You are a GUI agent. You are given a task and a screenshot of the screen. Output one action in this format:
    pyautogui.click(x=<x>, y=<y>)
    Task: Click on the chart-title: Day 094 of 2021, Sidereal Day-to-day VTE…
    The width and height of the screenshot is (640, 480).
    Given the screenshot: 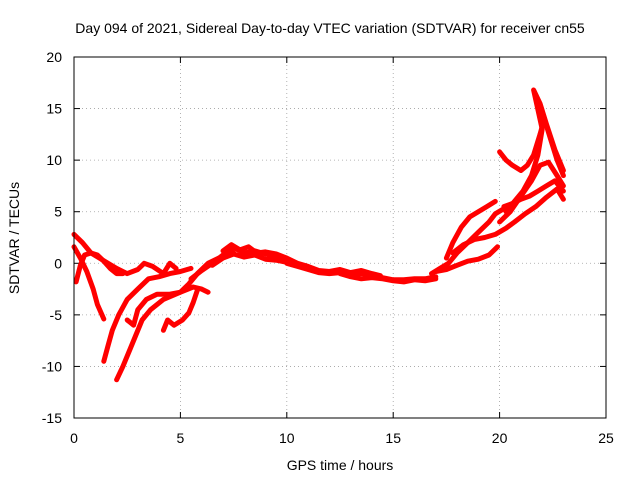 What is the action you would take?
    pyautogui.click(x=330, y=28)
    